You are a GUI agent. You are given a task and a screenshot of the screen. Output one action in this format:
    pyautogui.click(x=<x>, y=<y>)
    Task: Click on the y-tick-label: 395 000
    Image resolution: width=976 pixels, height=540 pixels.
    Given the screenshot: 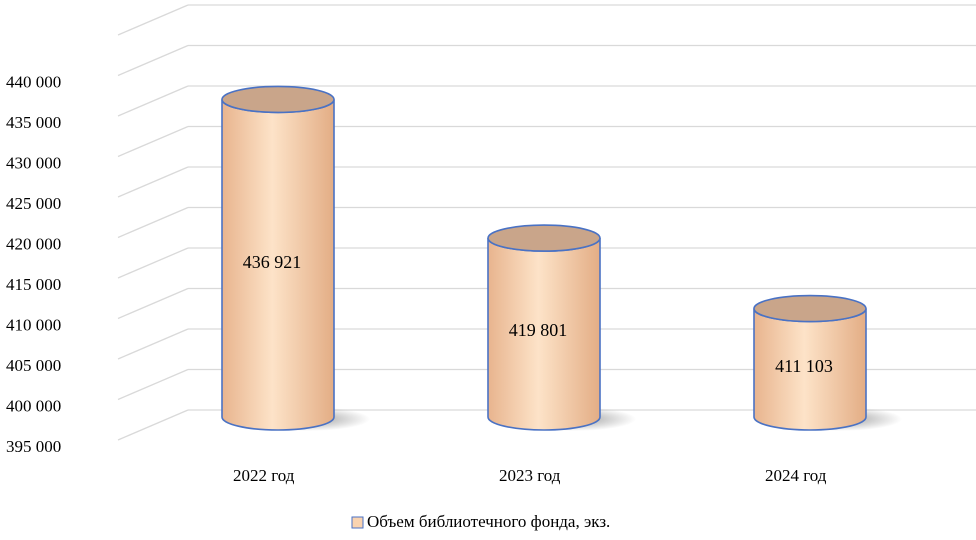 What is the action you would take?
    pyautogui.click(x=33, y=446)
    